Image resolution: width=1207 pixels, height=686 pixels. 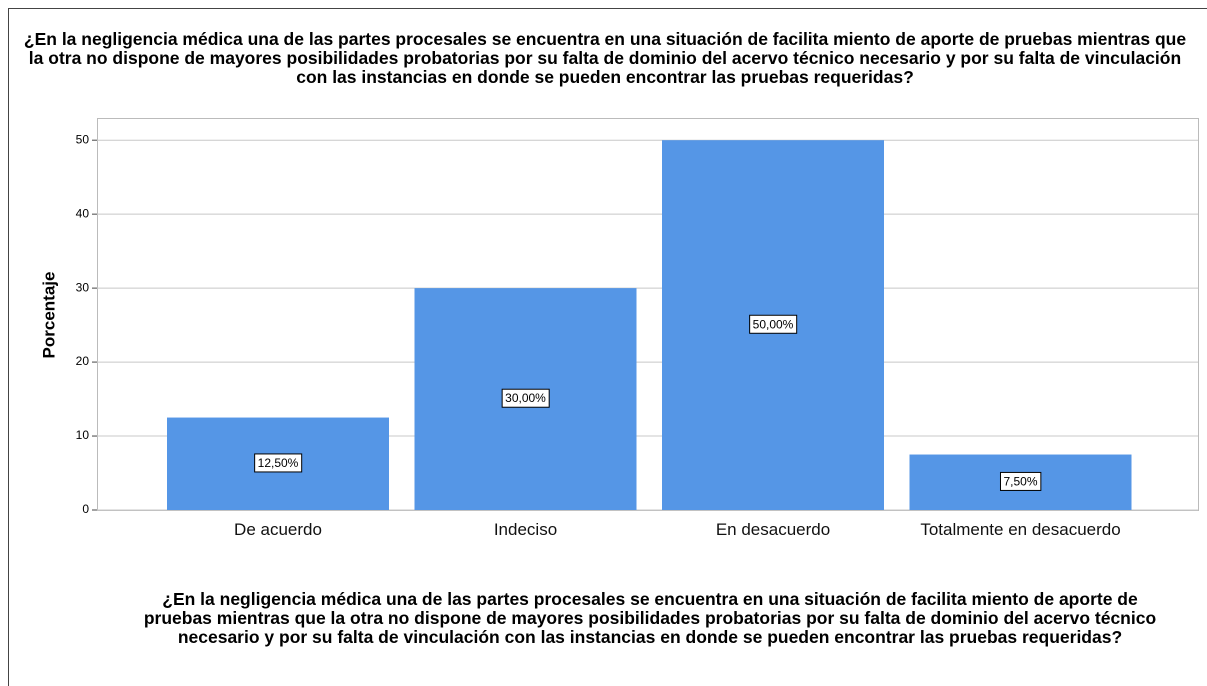 What do you see at coordinates (83, 435) in the screenshot?
I see `y-tick-label: 10` at bounding box center [83, 435].